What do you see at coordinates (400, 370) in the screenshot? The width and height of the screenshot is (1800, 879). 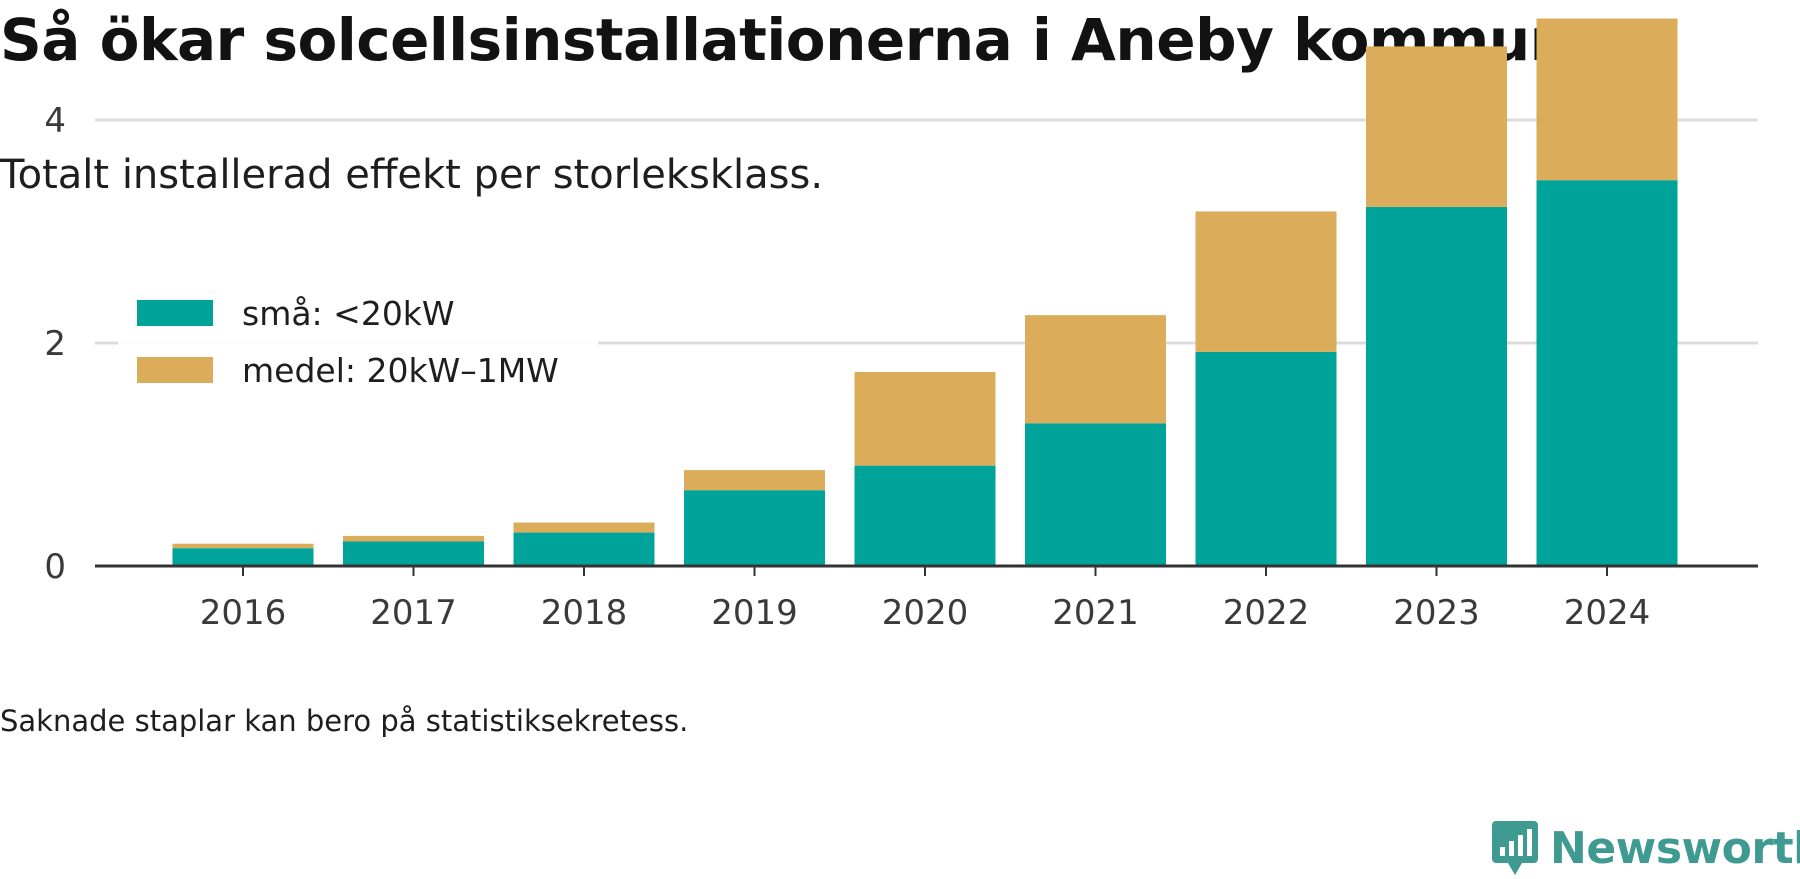 I see `legend-label-1: medel: 20kW–1MW` at bounding box center [400, 370].